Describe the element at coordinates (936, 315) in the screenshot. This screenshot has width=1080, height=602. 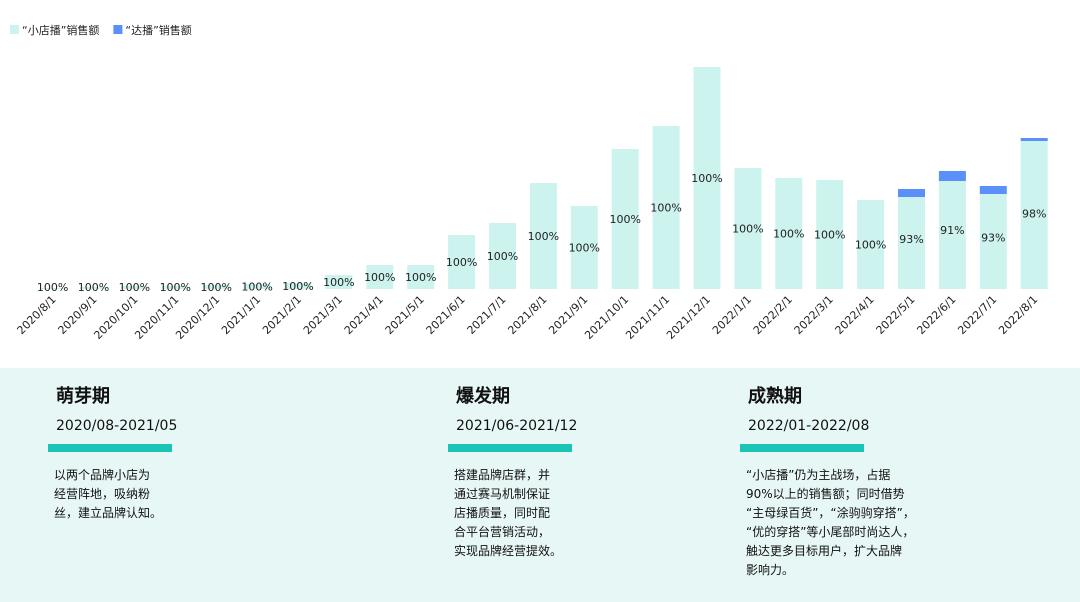
I see `x-tick-label: 2022/6/1` at that location.